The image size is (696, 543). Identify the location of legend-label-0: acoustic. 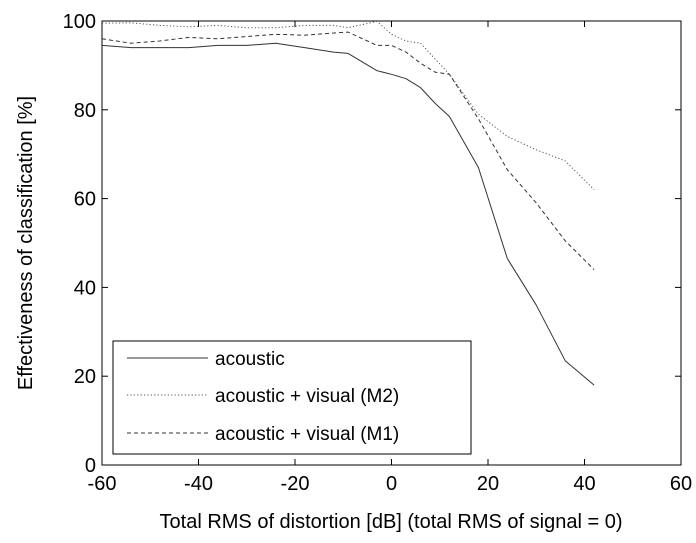
(250, 359).